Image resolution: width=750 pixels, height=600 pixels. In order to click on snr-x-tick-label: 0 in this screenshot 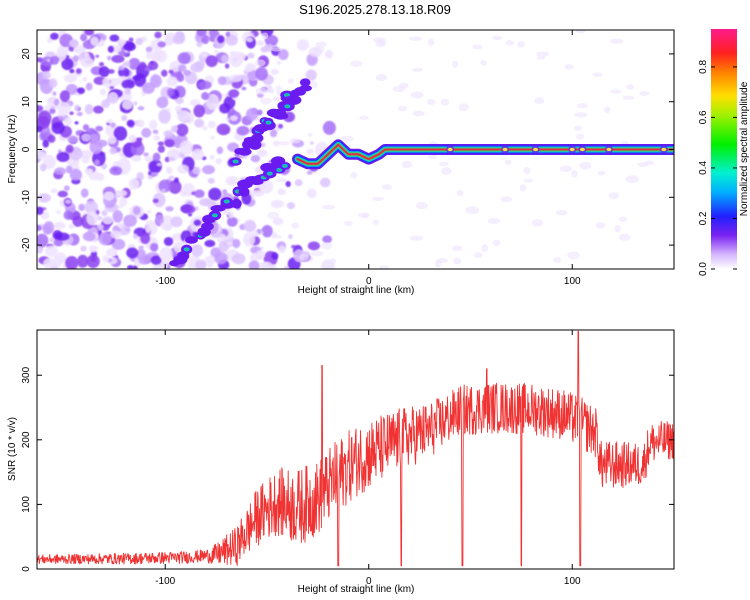, I will do `click(369, 581)`.